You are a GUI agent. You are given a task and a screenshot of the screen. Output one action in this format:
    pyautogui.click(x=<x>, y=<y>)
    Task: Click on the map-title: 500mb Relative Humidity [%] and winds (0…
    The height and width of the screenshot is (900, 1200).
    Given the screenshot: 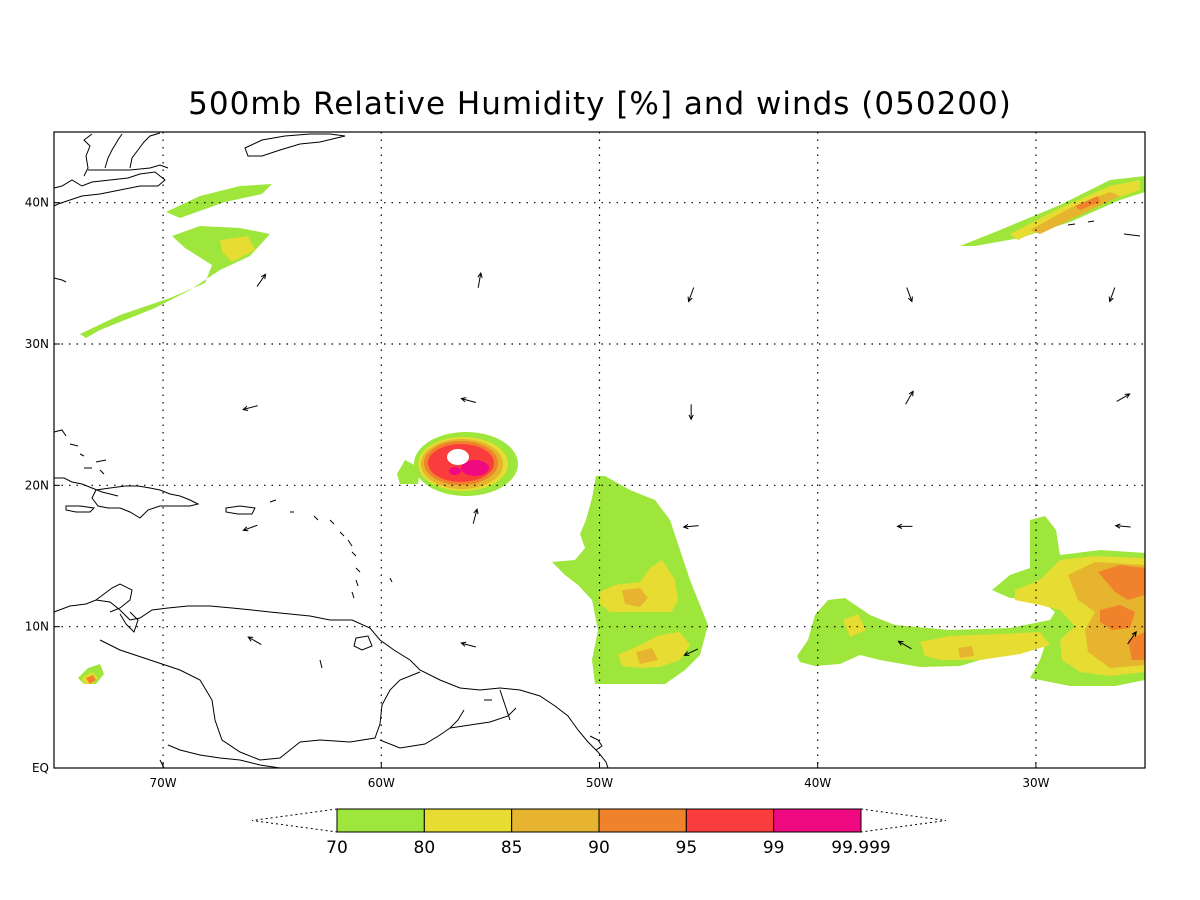 What is the action you would take?
    pyautogui.click(x=600, y=104)
    